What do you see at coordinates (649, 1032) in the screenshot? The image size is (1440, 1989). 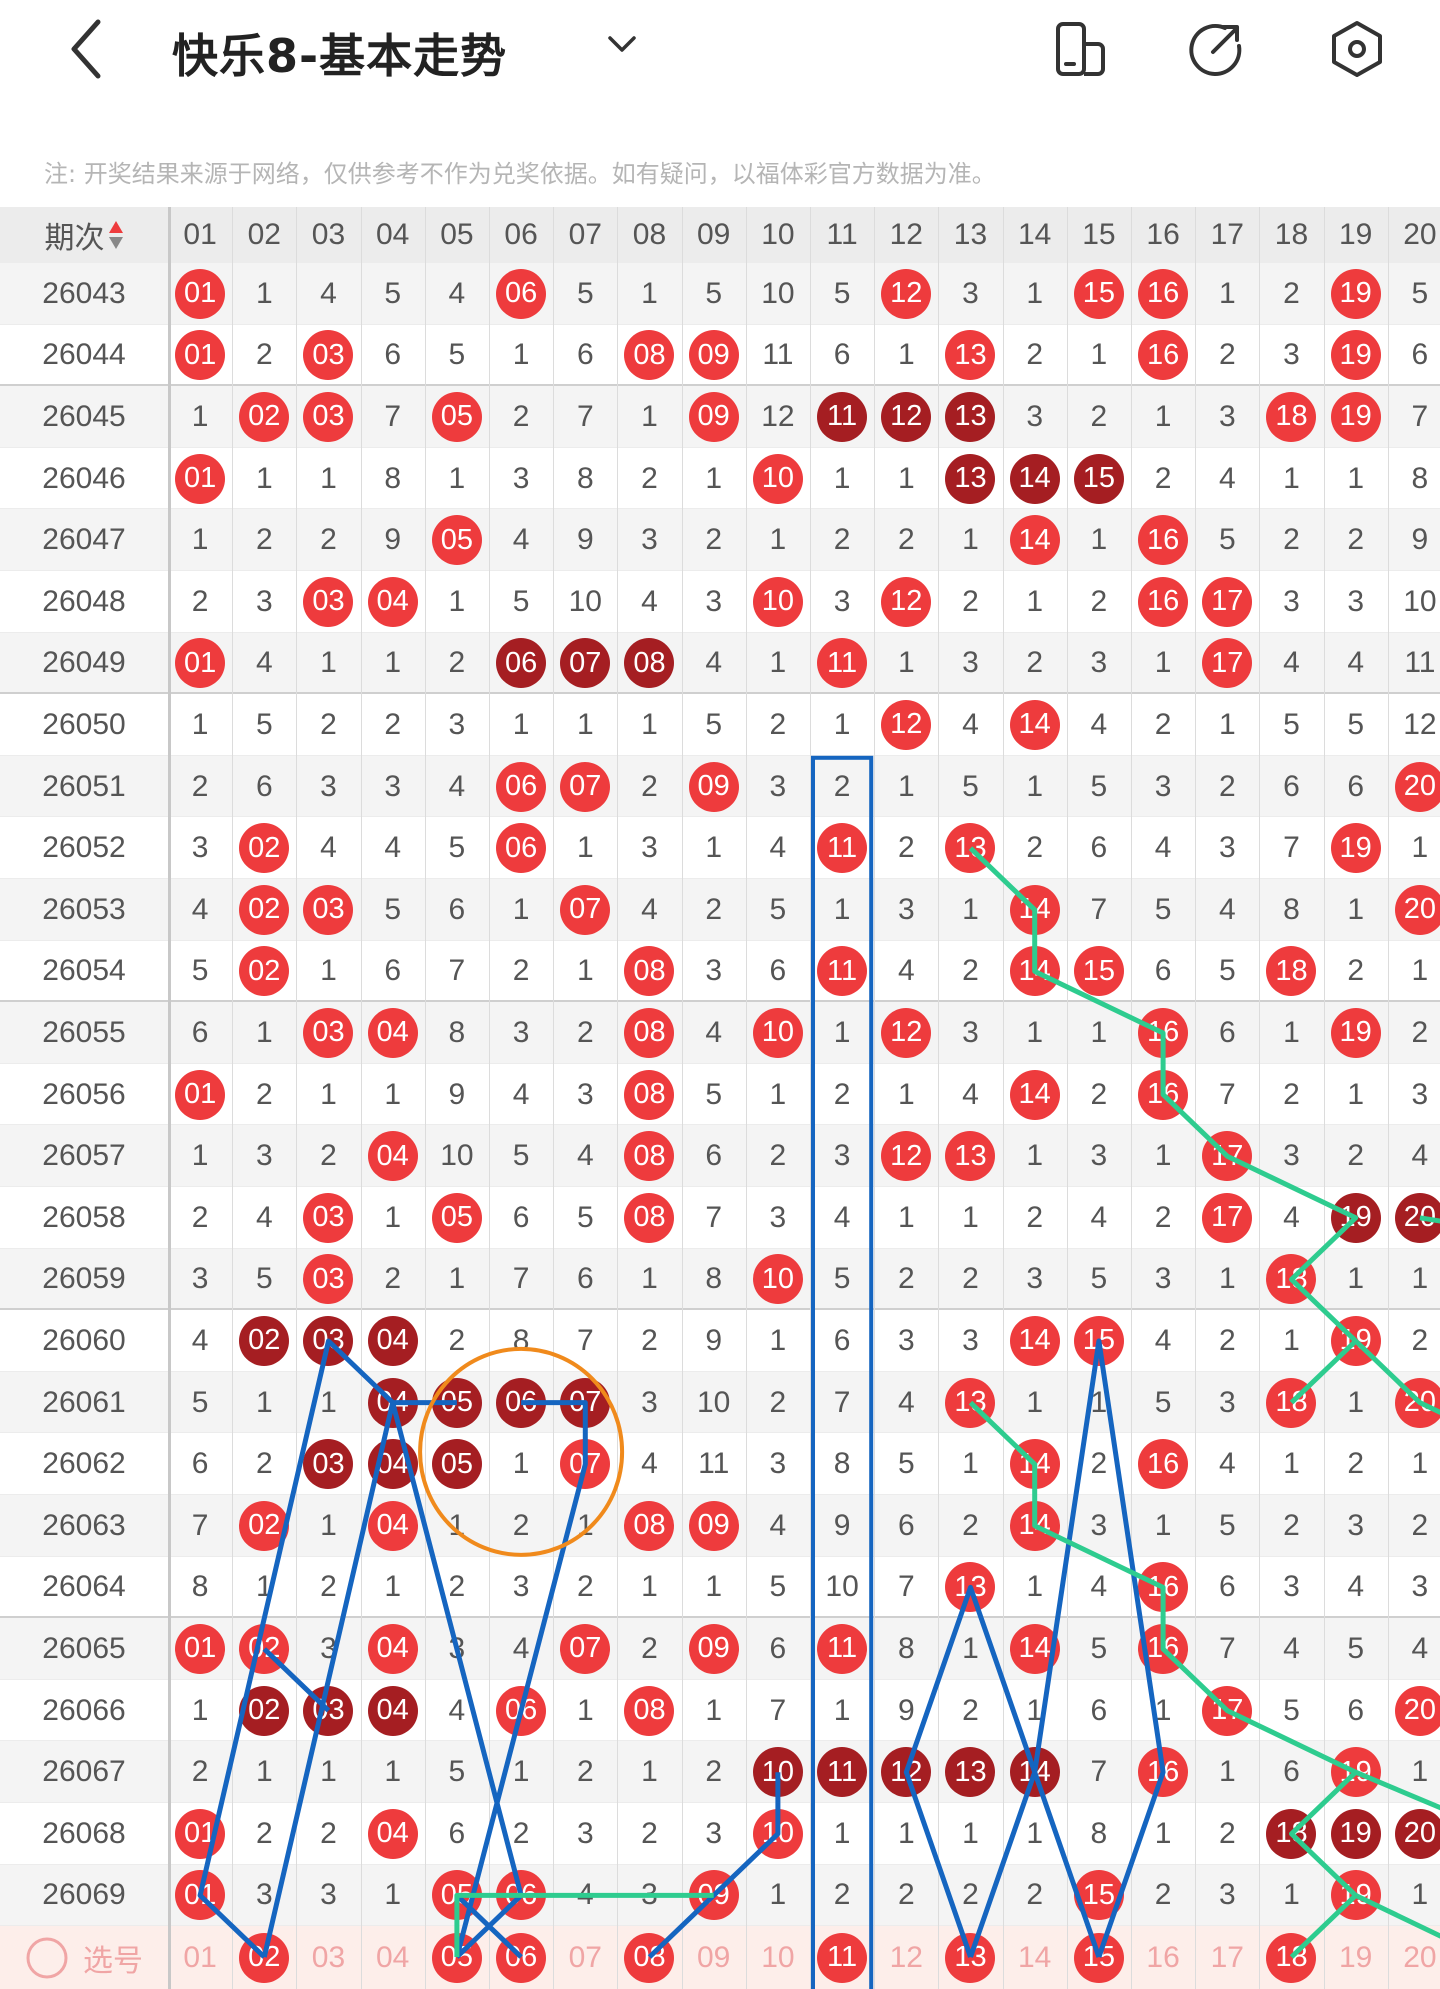 I see `drawn-number-ball: 08` at bounding box center [649, 1032].